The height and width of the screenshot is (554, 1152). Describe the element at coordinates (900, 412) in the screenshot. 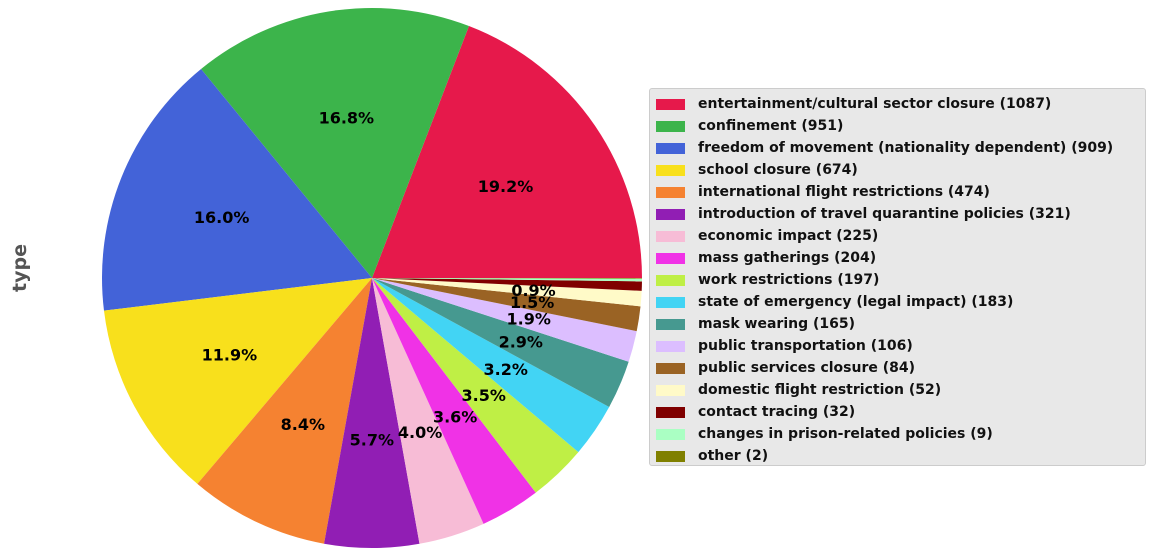

I see `legend-item: contact tracing (32)` at that location.